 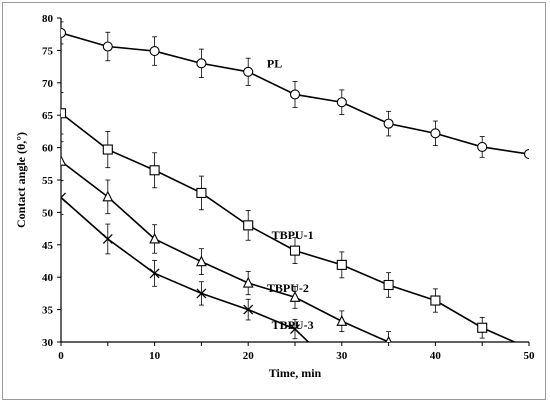 What do you see at coordinates (48, 246) in the screenshot?
I see `y-tick-label: 45` at bounding box center [48, 246].